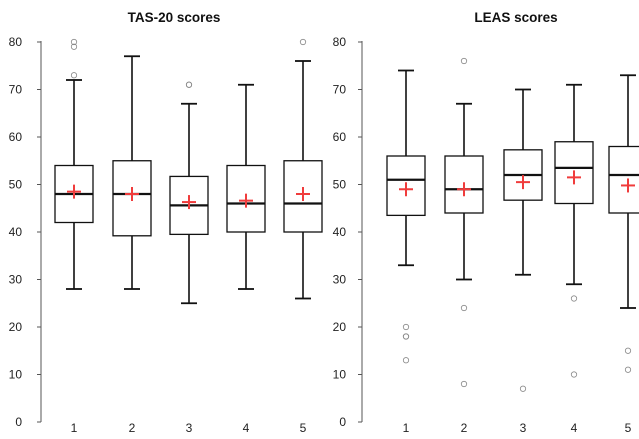  I want to click on leas-y-tick-label: 60, so click(340, 137).